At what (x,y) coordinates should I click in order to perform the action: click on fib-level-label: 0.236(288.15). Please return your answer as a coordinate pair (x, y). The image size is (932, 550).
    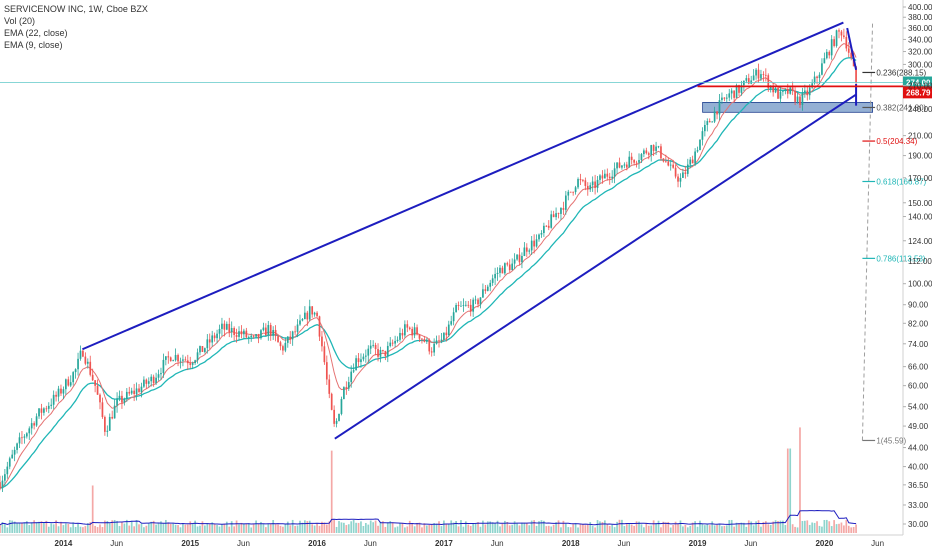
    Looking at the image, I should click on (901, 72).